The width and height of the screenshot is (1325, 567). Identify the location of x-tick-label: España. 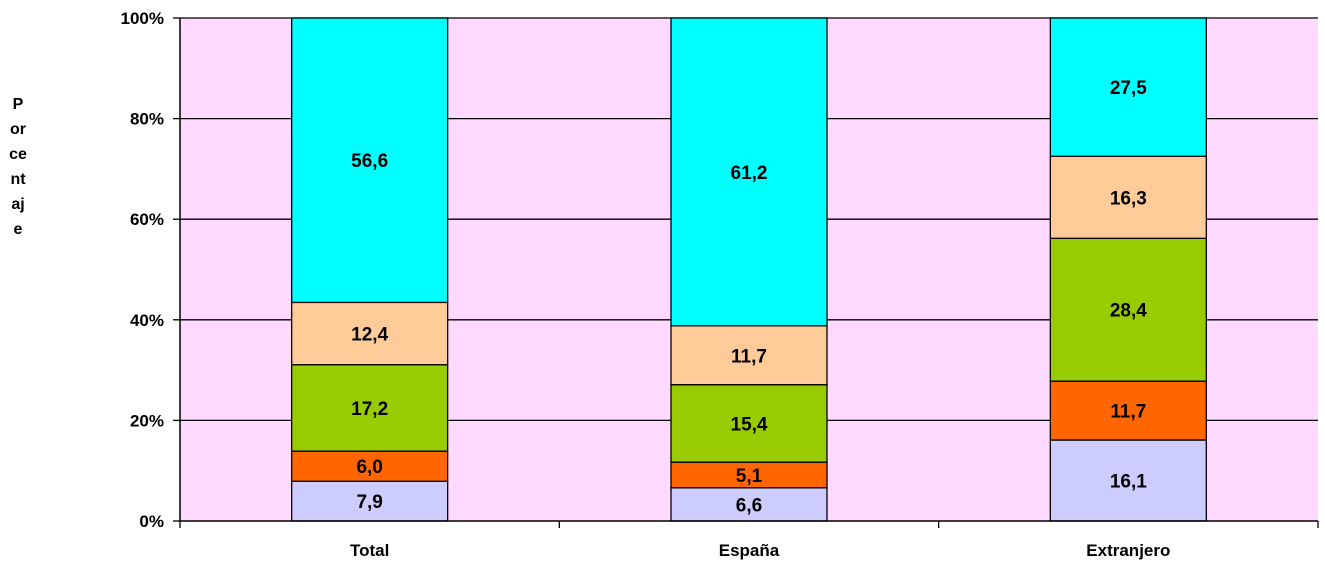
(749, 550).